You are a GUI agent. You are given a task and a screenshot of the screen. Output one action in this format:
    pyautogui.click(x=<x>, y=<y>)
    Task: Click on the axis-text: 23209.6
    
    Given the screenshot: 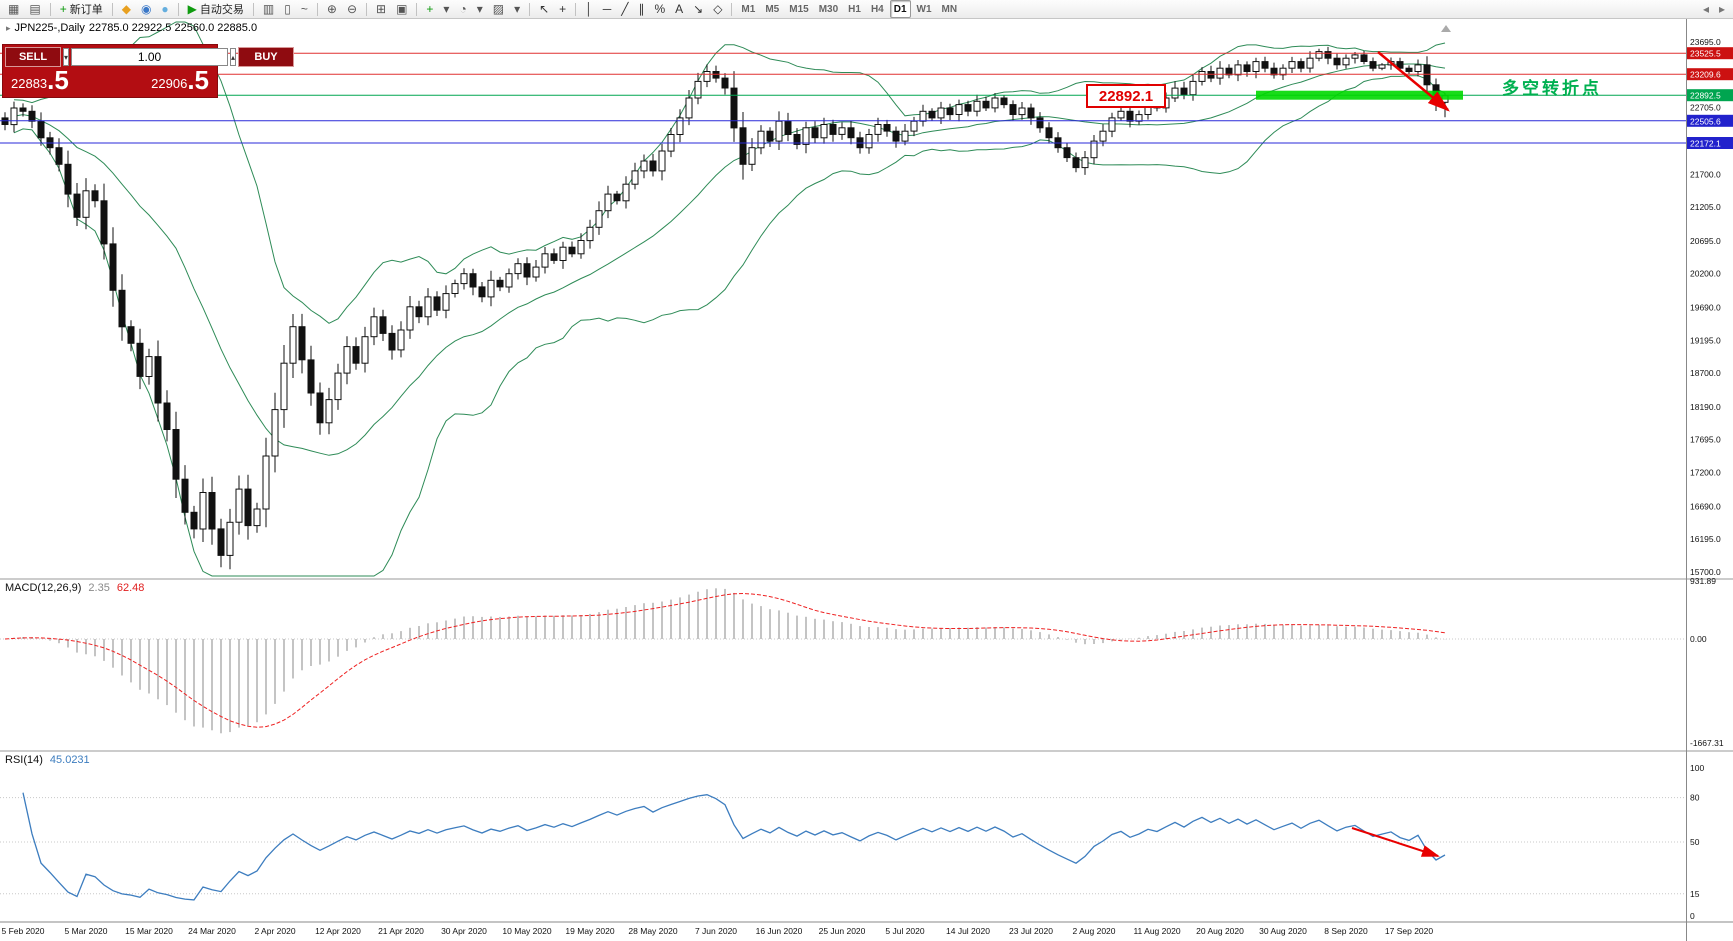 What is the action you would take?
    pyautogui.click(x=1705, y=75)
    